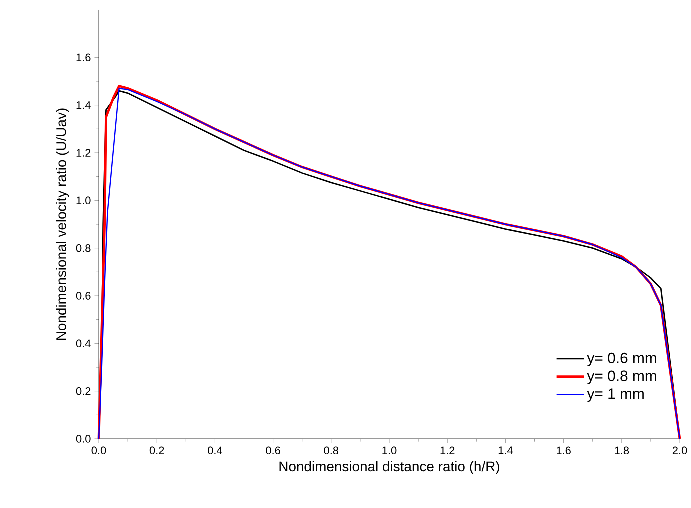  I want to click on x-tick-label: 0.4, so click(215, 450).